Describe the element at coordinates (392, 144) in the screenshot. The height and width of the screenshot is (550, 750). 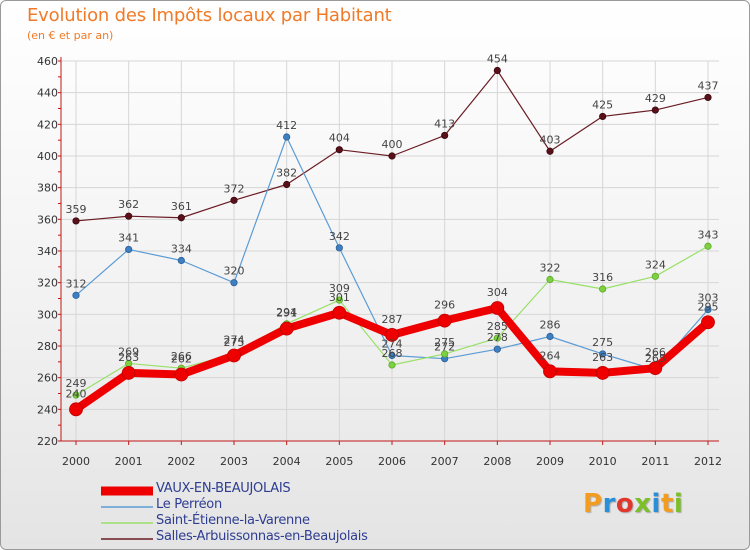
I see `data-label-salles: 400` at that location.